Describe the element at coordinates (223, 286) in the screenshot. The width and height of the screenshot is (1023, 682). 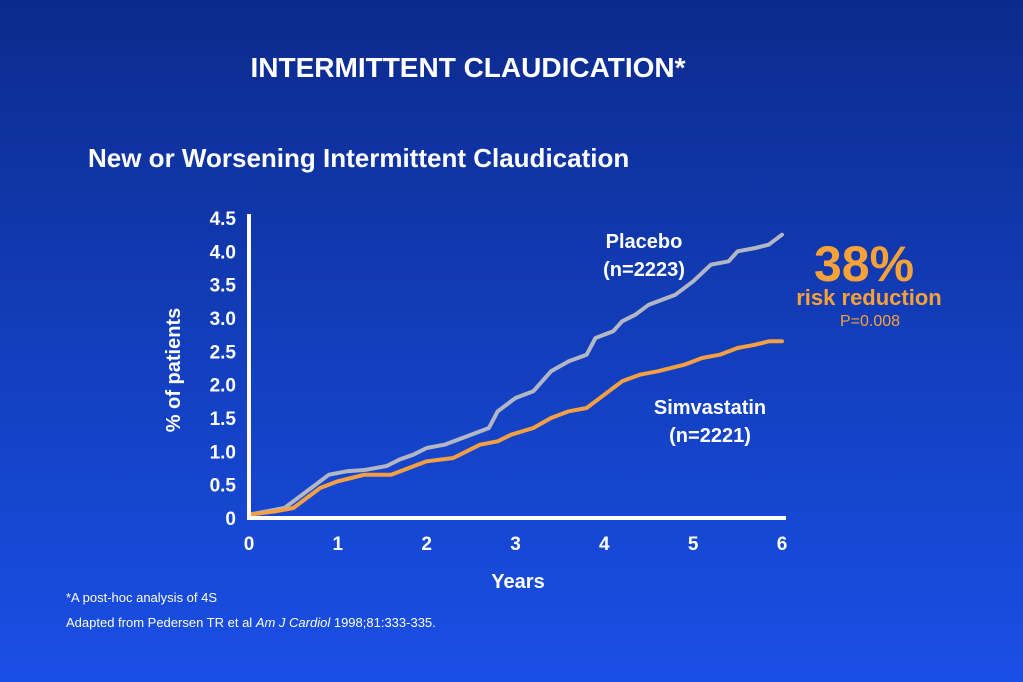
I see `y-tick-label: 3.5` at that location.